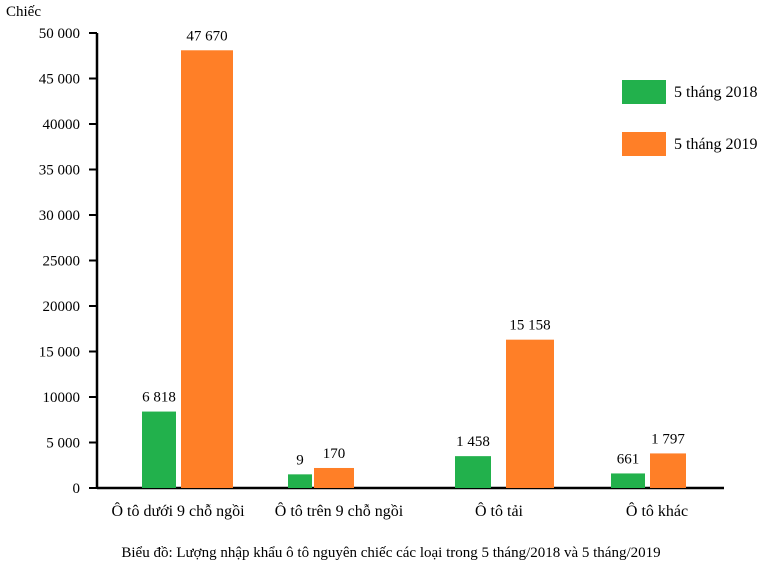 This screenshot has height=576, width=779. What do you see at coordinates (206, 36) in the screenshot?
I see `bar-value-label: 47 670` at bounding box center [206, 36].